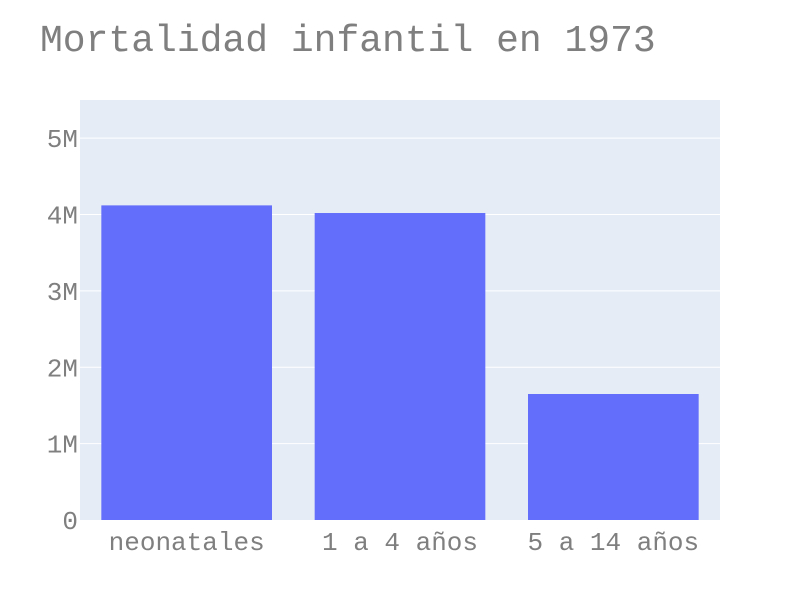  What do you see at coordinates (614, 543) in the screenshot?
I see `x-tick-label: 5 a 14 años` at bounding box center [614, 543].